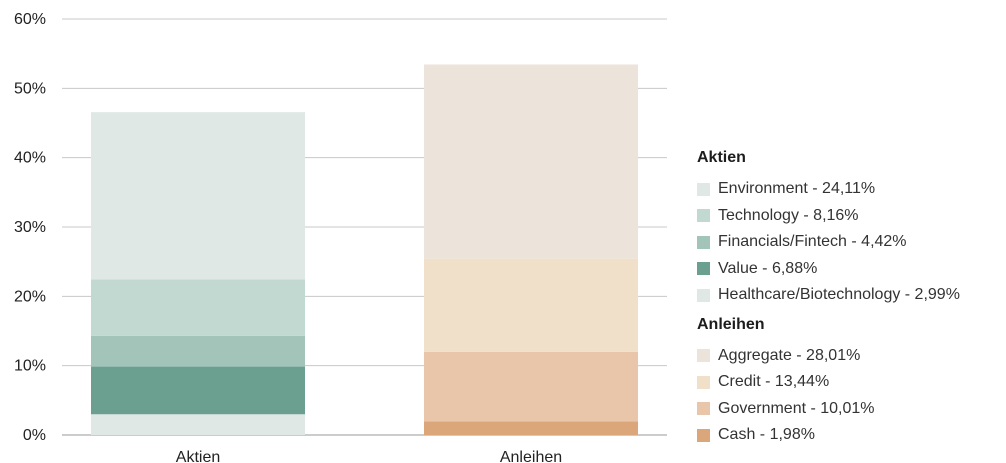 This screenshot has height=463, width=1006. What do you see at coordinates (531, 456) in the screenshot?
I see `x-tick-label: Anleihen` at bounding box center [531, 456].